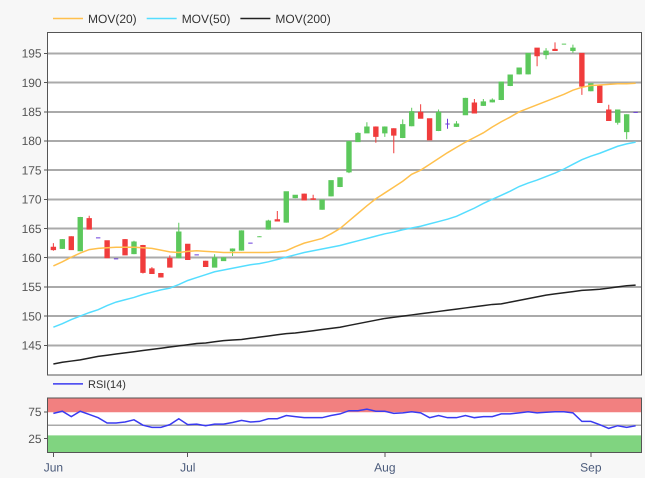 The height and width of the screenshot is (478, 645). Describe the element at coordinates (32, 170) in the screenshot. I see `y-tick-label: 175` at that location.